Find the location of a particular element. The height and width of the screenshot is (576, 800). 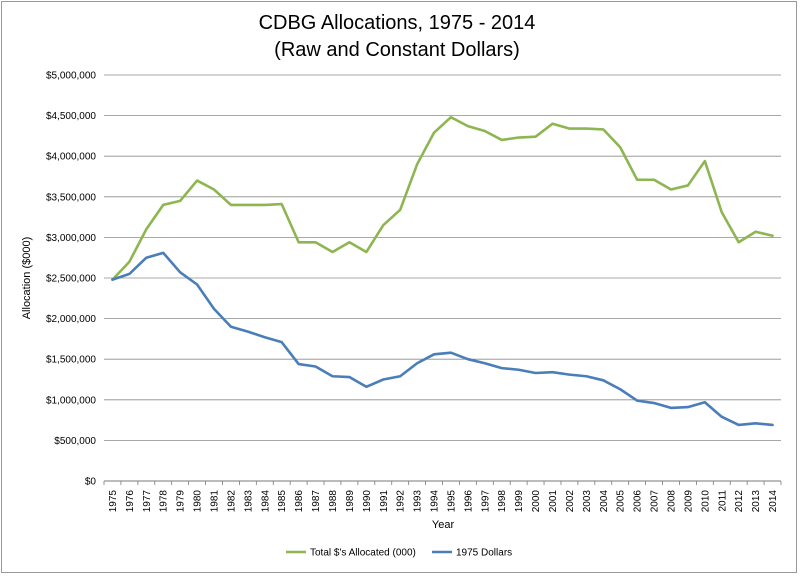

x-tick-label: 1993 is located at coordinates (418, 501).